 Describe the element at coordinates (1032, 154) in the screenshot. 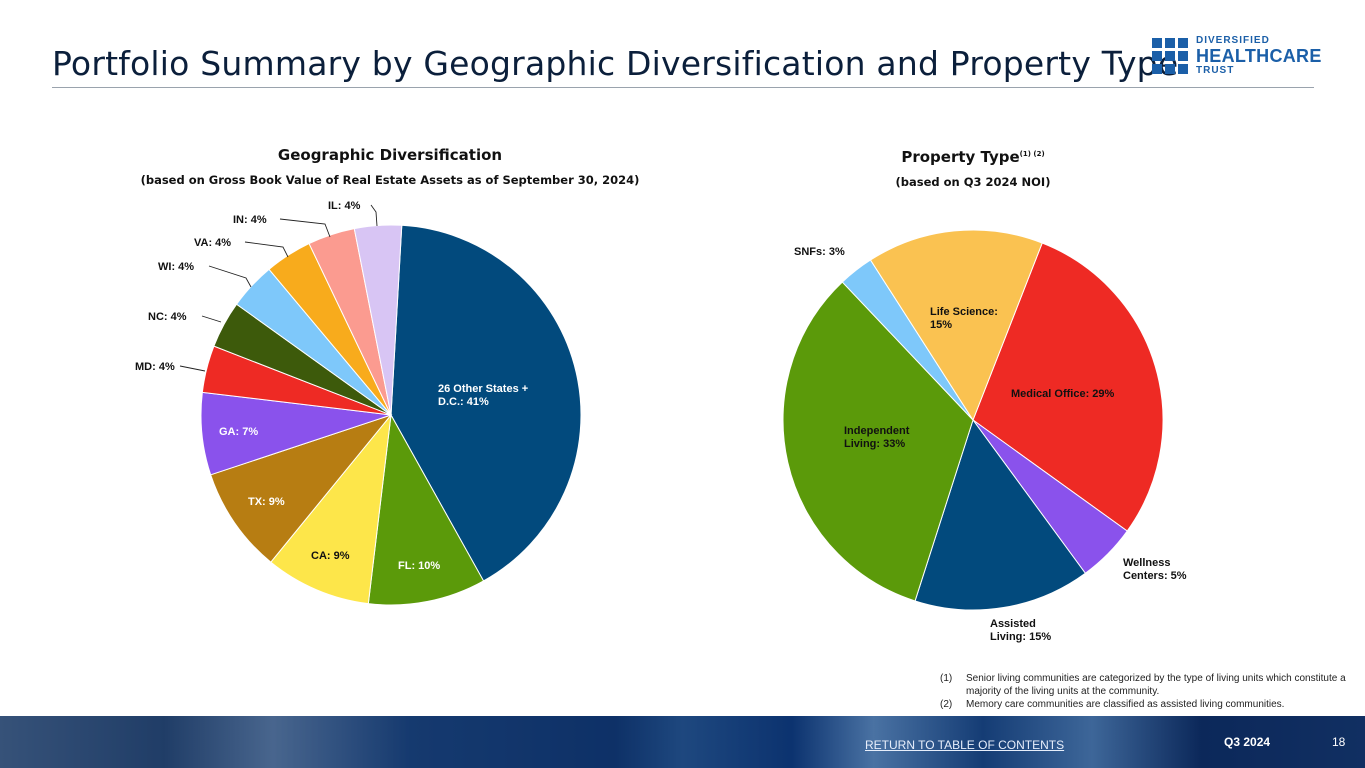

I see `type-chart-title-superscript: (1) (2)` at that location.